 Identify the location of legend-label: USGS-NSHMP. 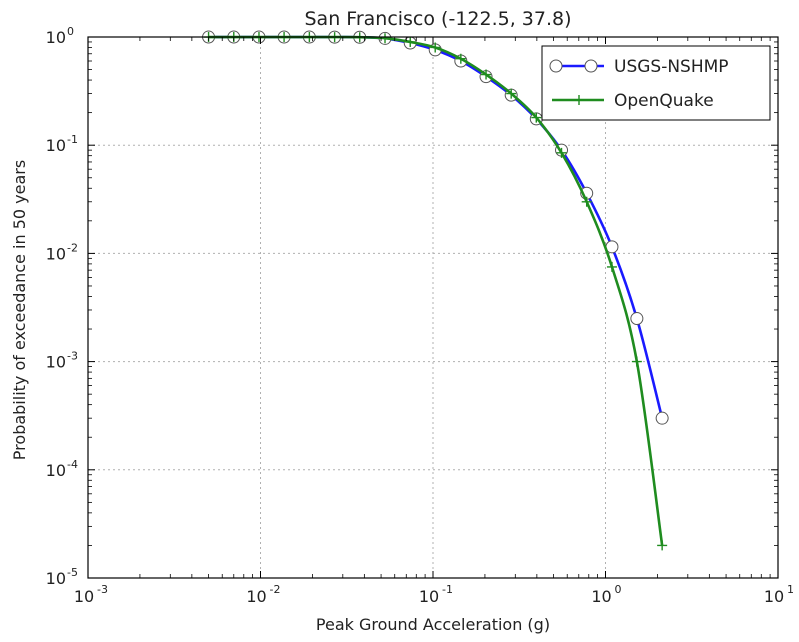
(671, 67).